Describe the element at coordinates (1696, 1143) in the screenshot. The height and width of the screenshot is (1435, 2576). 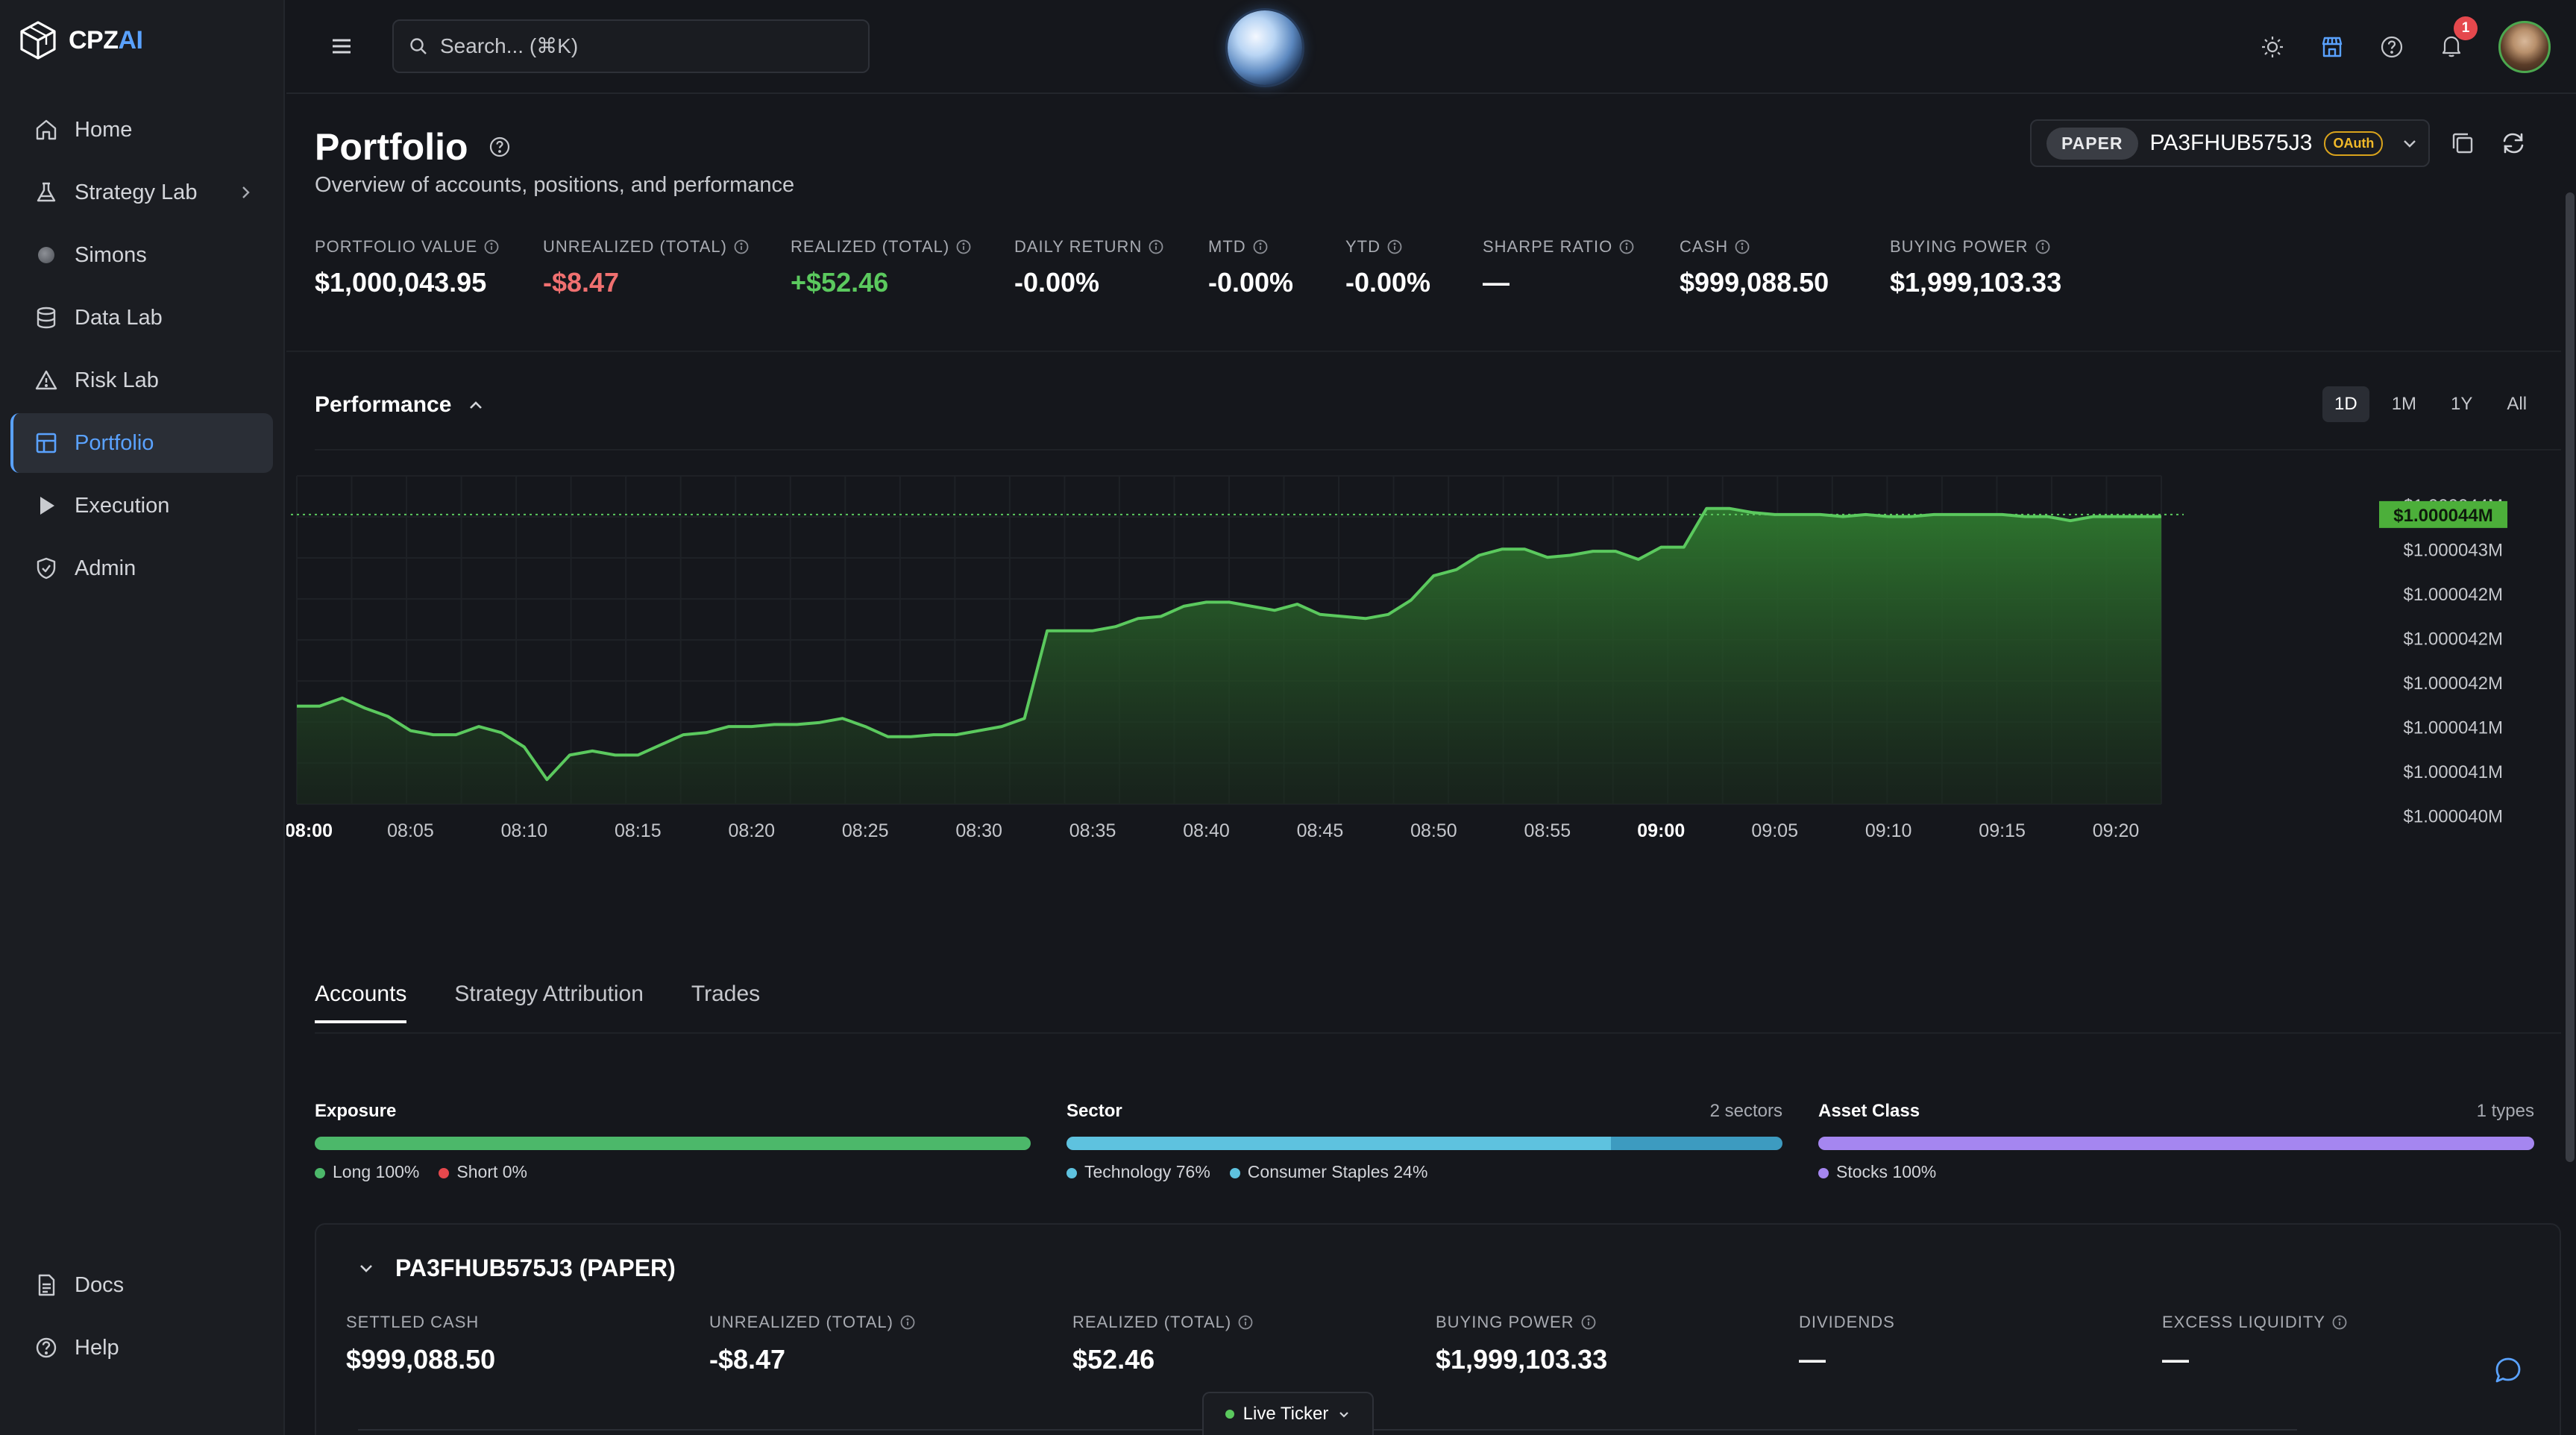
I see `sector-consumer-staples-segment` at that location.